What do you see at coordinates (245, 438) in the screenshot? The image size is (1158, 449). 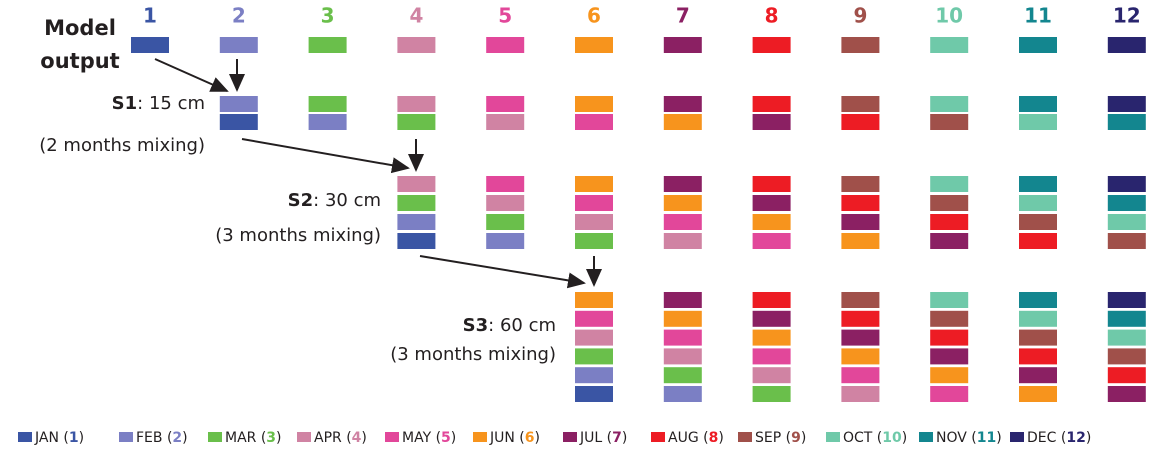 I see `legend-name: MAR (` at bounding box center [245, 438].